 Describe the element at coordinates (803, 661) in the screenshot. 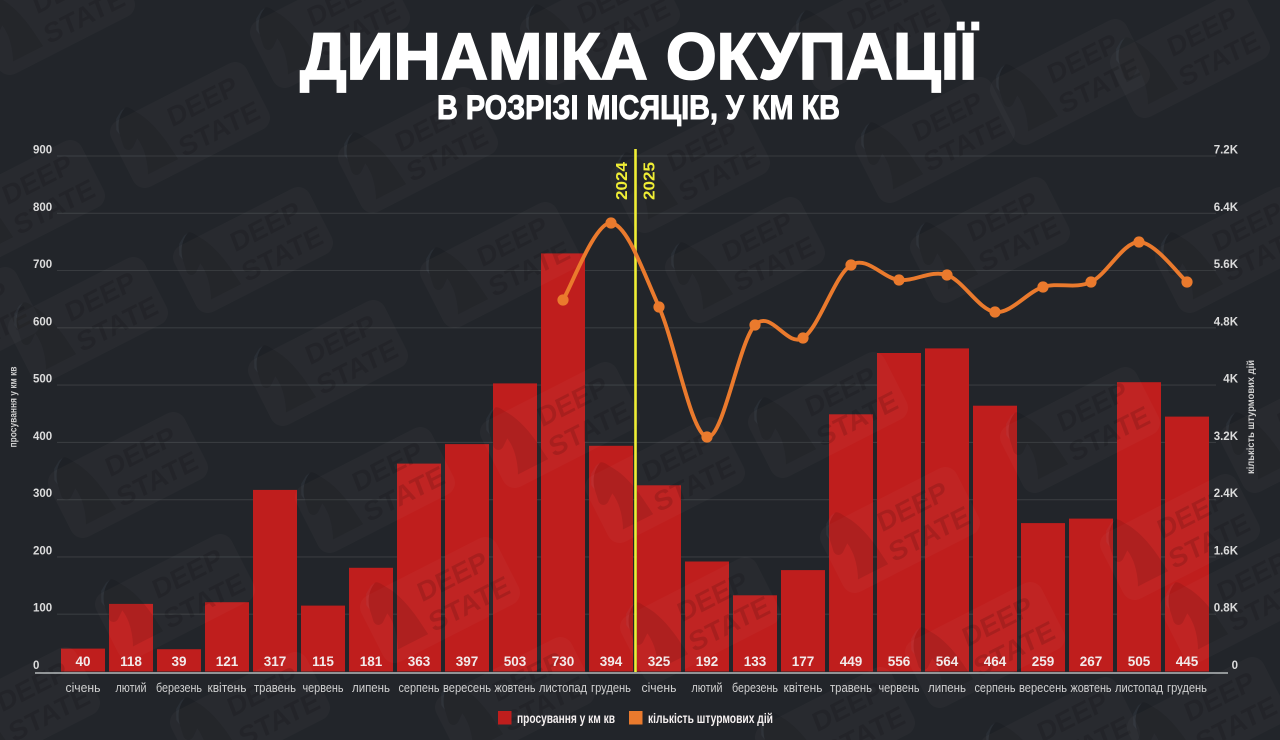

I see `svg-text: 177` at that location.